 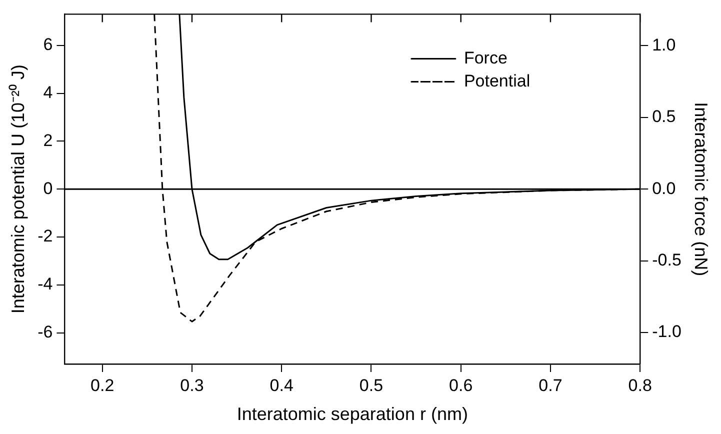 I want to click on x-tick-label: 0.2, so click(x=102, y=385).